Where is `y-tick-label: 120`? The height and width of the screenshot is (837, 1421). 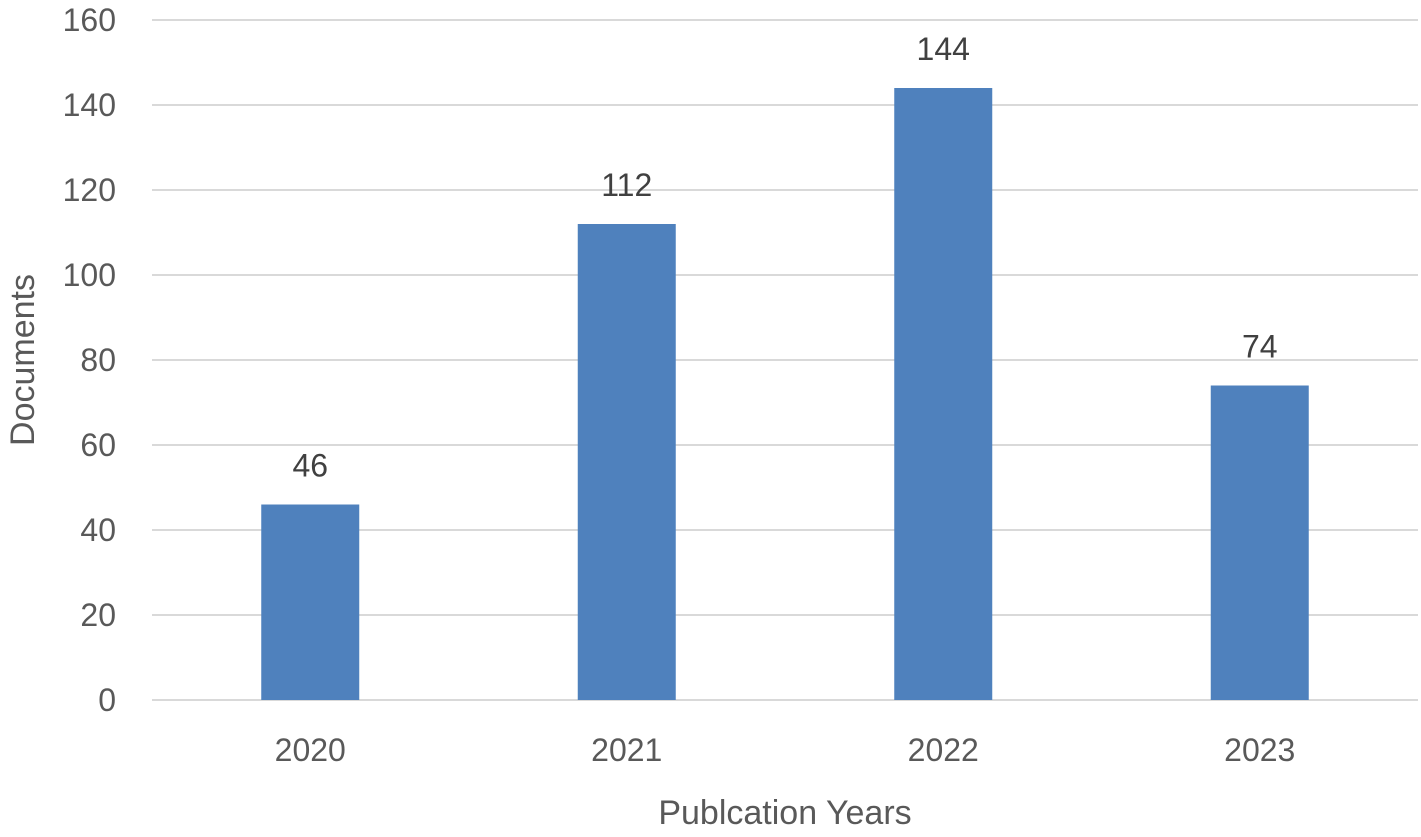
y-tick-label: 120 is located at coordinates (89, 190).